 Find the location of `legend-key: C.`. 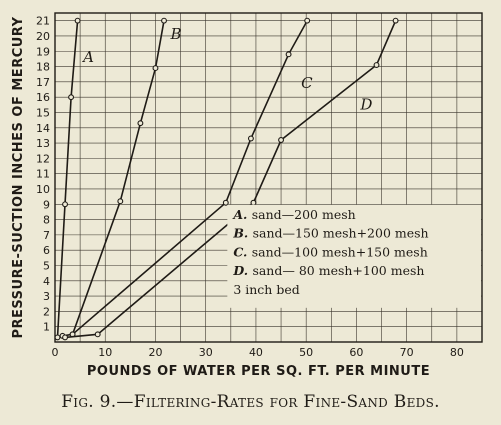

legend-key: C. is located at coordinates (242, 251).